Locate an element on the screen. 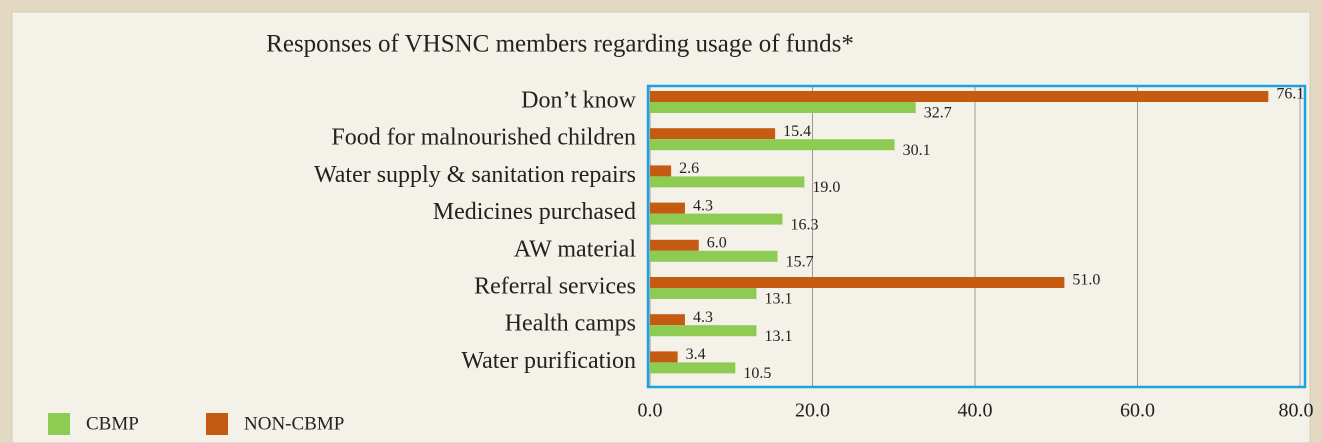 The image size is (1322, 443). x-tick-label: 20.0 is located at coordinates (812, 411).